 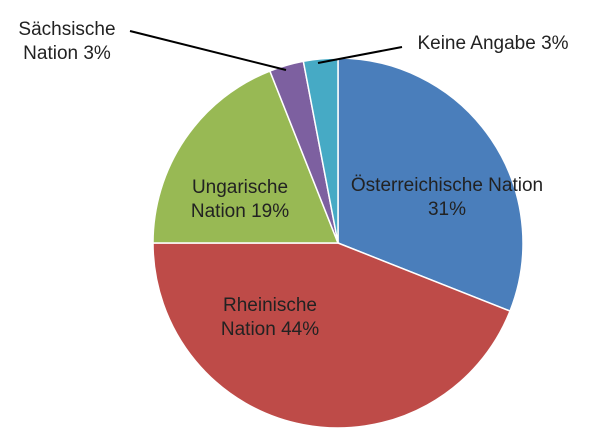 I want to click on slice-label: Keine Angabe 3%, so click(x=493, y=44).